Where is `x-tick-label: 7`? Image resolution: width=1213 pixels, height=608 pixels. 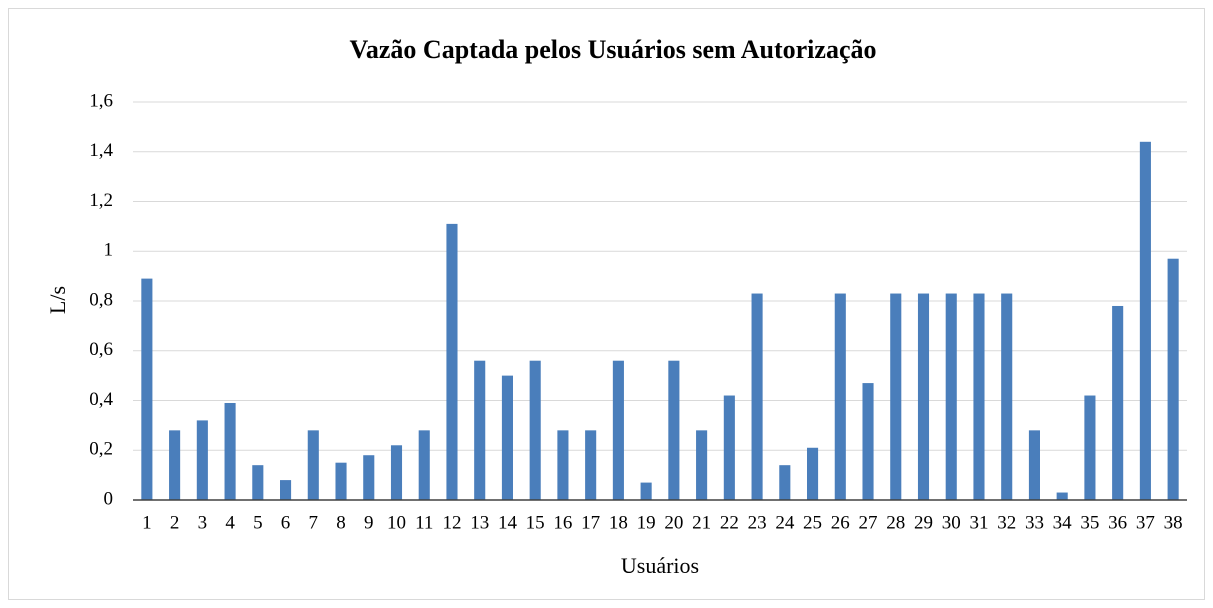 x-tick-label: 7 is located at coordinates (314, 522).